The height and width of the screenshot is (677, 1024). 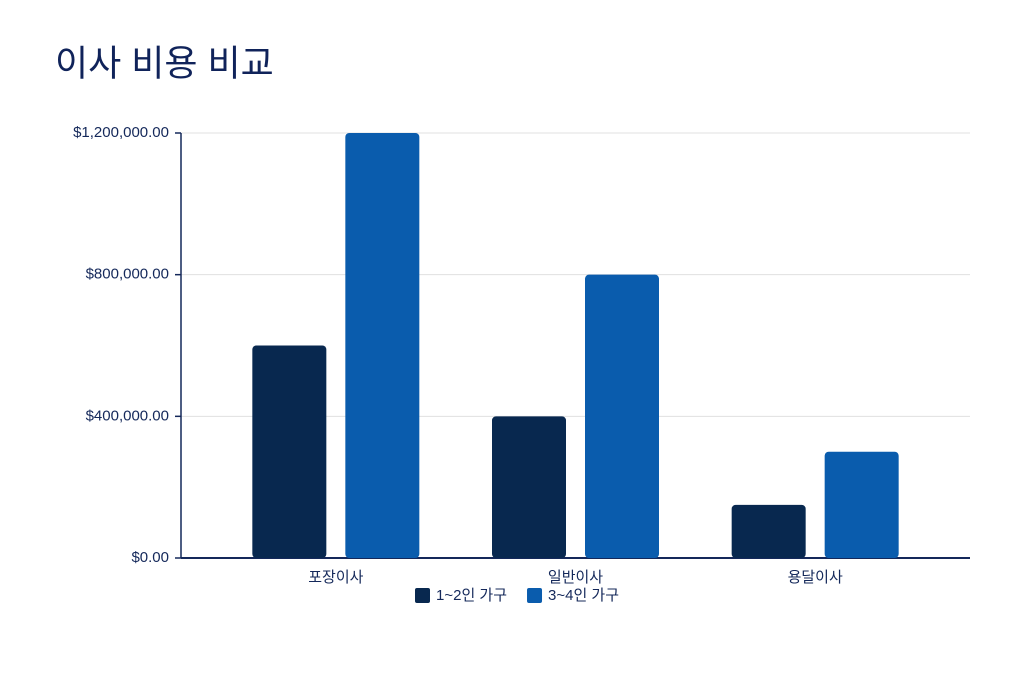 What do you see at coordinates (127, 415) in the screenshot?
I see `y-tick-label: $400,000.00` at bounding box center [127, 415].